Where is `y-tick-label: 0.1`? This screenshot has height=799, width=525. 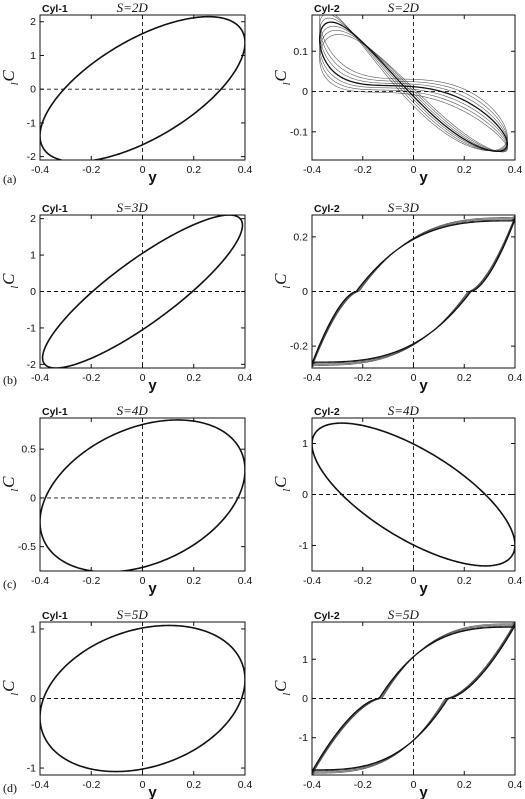 y-tick-label: 0.1 is located at coordinates (300, 52).